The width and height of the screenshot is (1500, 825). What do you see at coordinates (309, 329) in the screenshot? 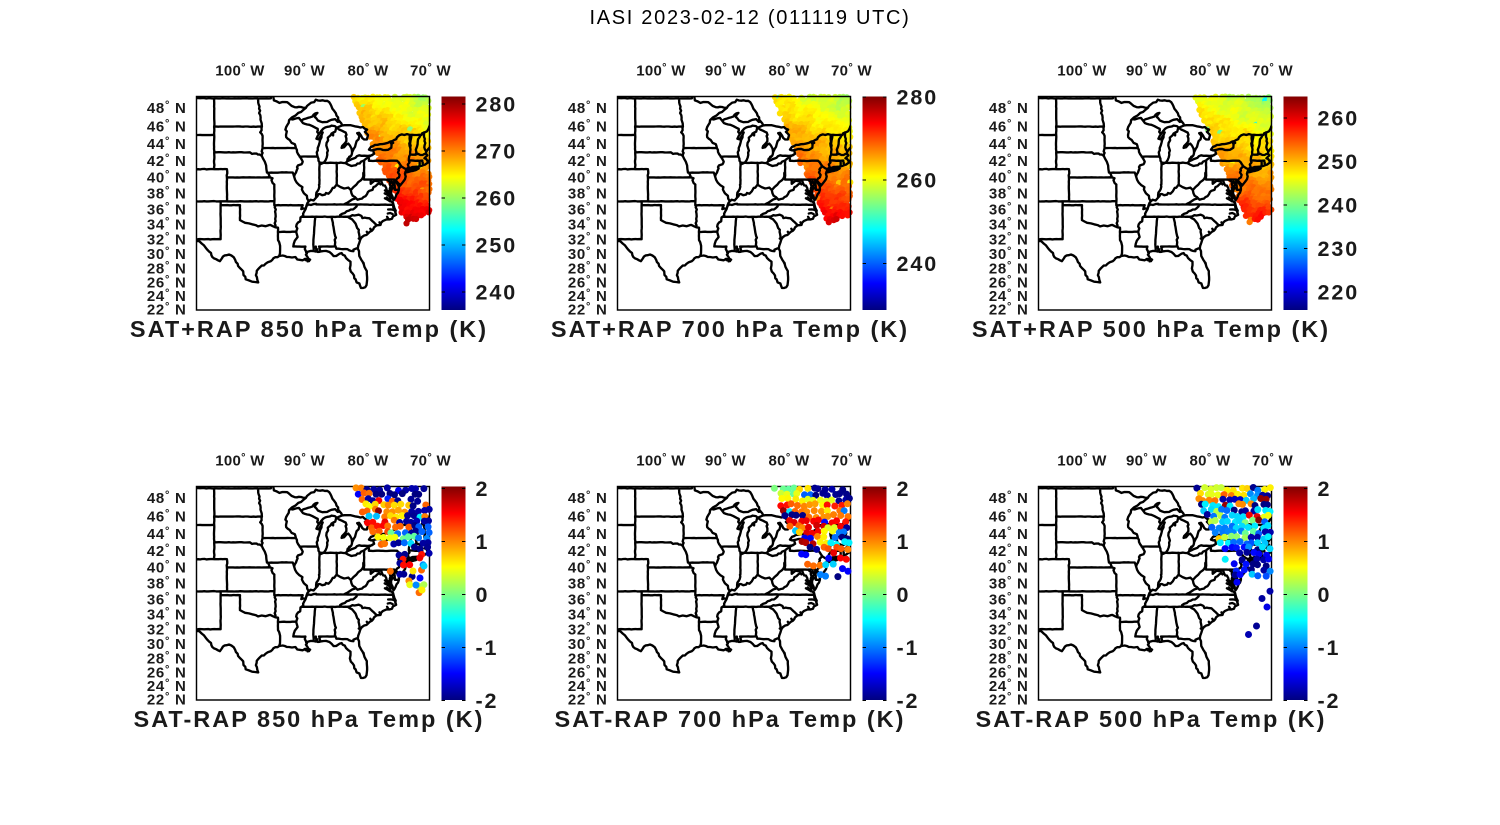
I see `svg-text: SAT+RAP 850 hPa Temp (K)` at bounding box center [309, 329].